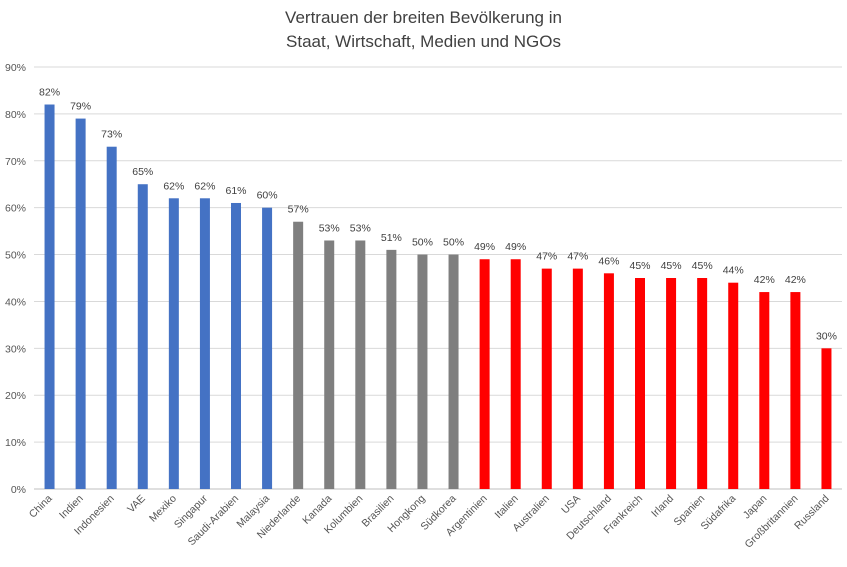 The width and height of the screenshot is (847, 567). I want to click on bar-frankreich, so click(640, 383).